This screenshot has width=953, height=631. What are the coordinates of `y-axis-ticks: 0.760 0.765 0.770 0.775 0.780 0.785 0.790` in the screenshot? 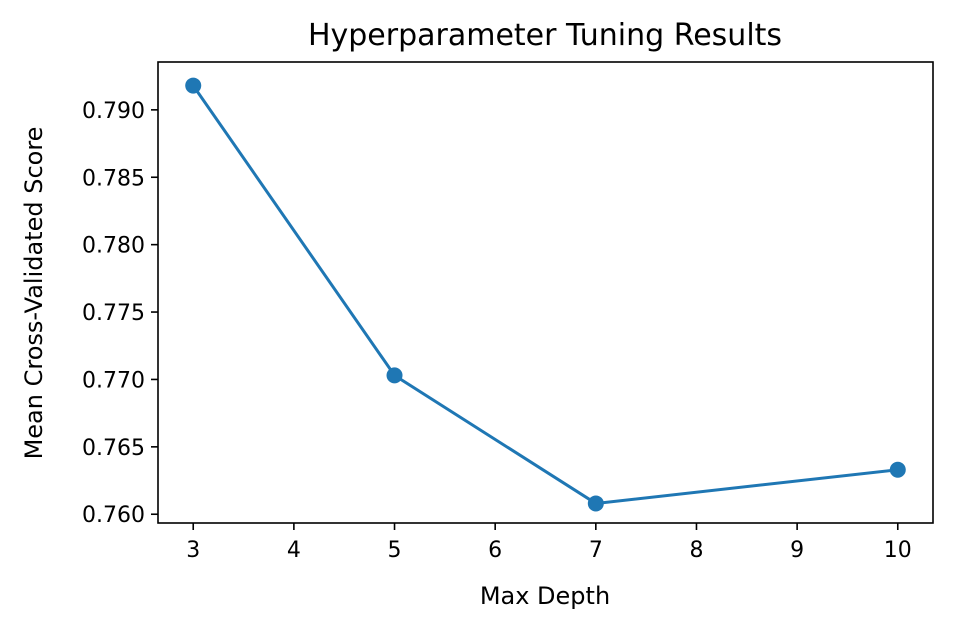 It's located at (120, 313).